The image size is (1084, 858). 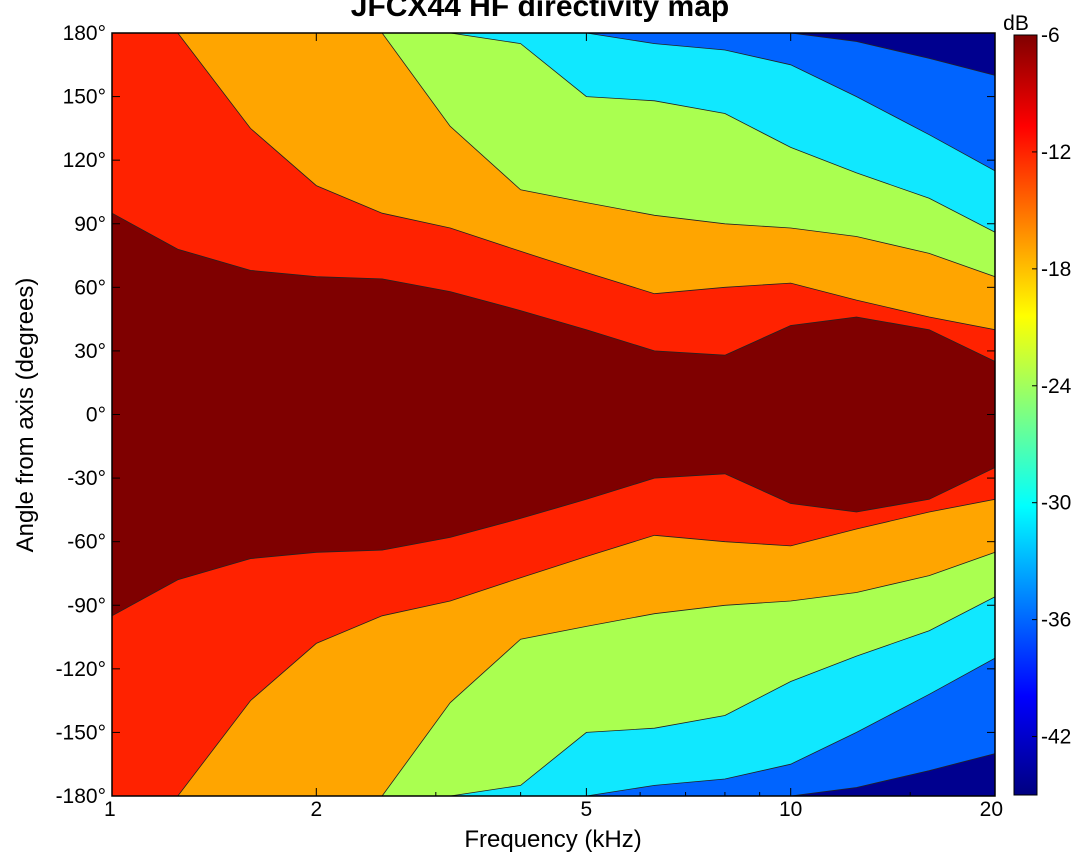 What do you see at coordinates (84, 33) in the screenshot?
I see `y-tick-label: 180°` at bounding box center [84, 33].